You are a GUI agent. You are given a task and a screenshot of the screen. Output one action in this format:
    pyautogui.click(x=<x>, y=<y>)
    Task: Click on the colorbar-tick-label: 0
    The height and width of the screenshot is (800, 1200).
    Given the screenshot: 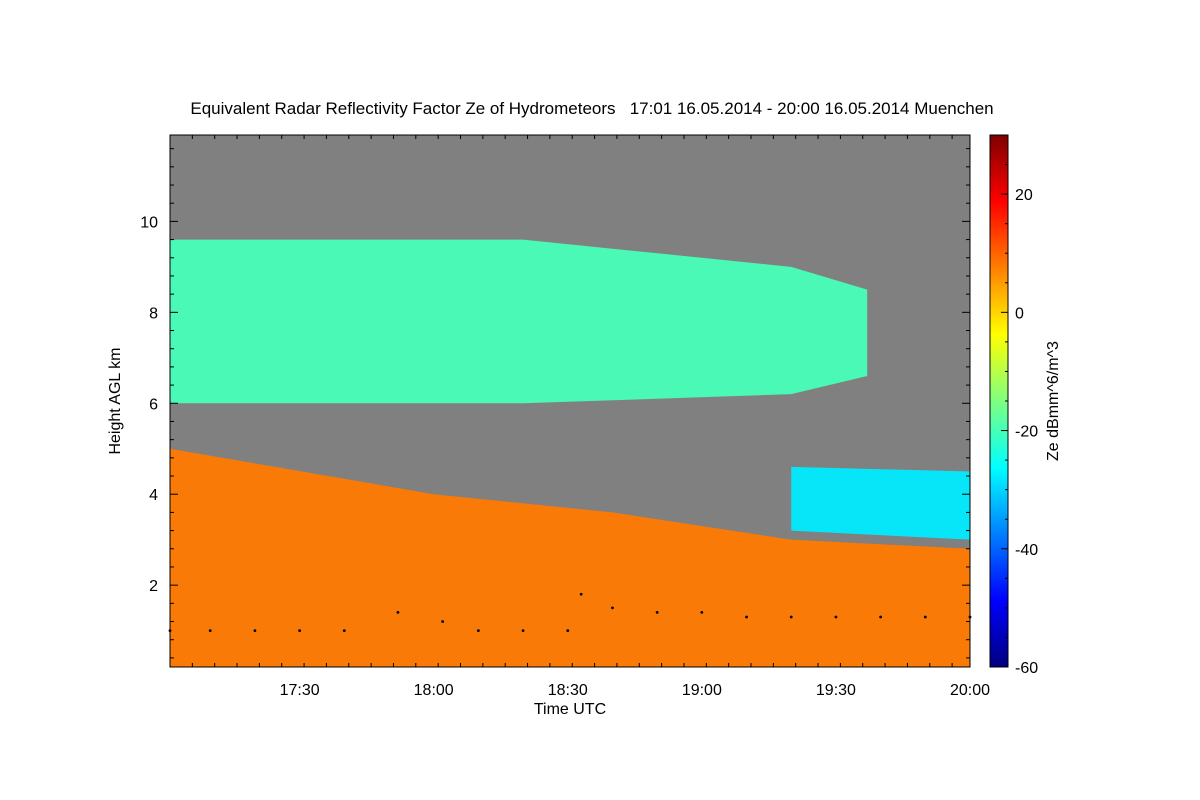 What is the action you would take?
    pyautogui.click(x=1019, y=313)
    